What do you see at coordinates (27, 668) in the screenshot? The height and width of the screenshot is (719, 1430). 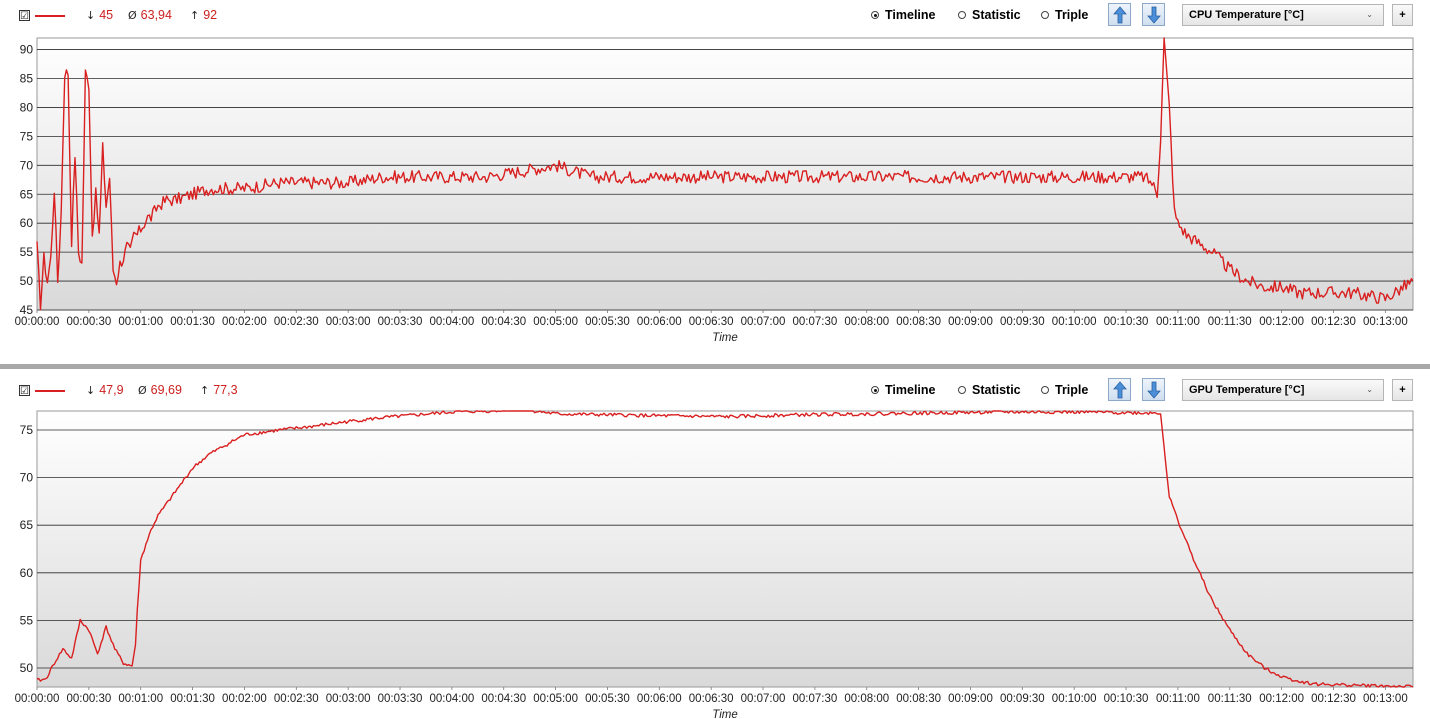 I see `gpu-y-tick-label: 50` at bounding box center [27, 668].